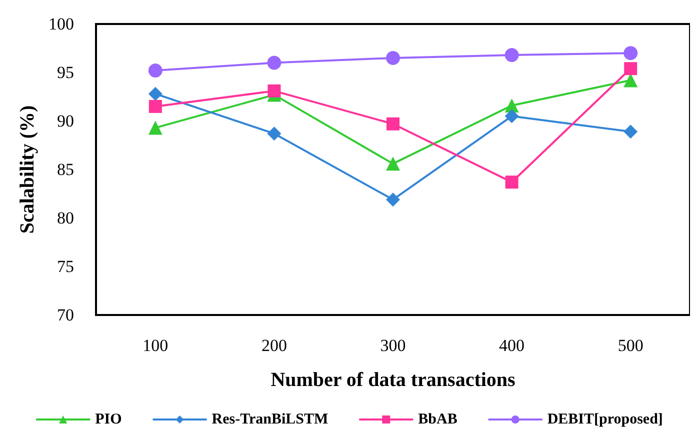 This screenshot has width=698, height=444. Describe the element at coordinates (65, 169) in the screenshot. I see `y-tick-label: 85` at that location.